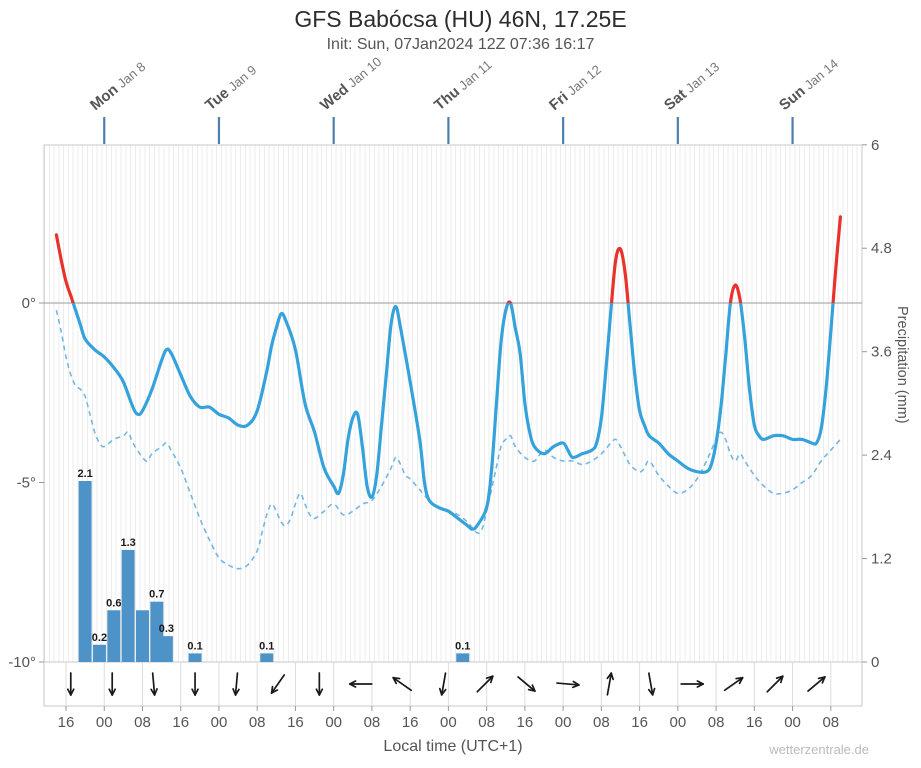 The width and height of the screenshot is (921, 768). What do you see at coordinates (460, 19) in the screenshot?
I see `chart-title: GFS Babócsa (HU) 46N, 17.25E` at bounding box center [460, 19].